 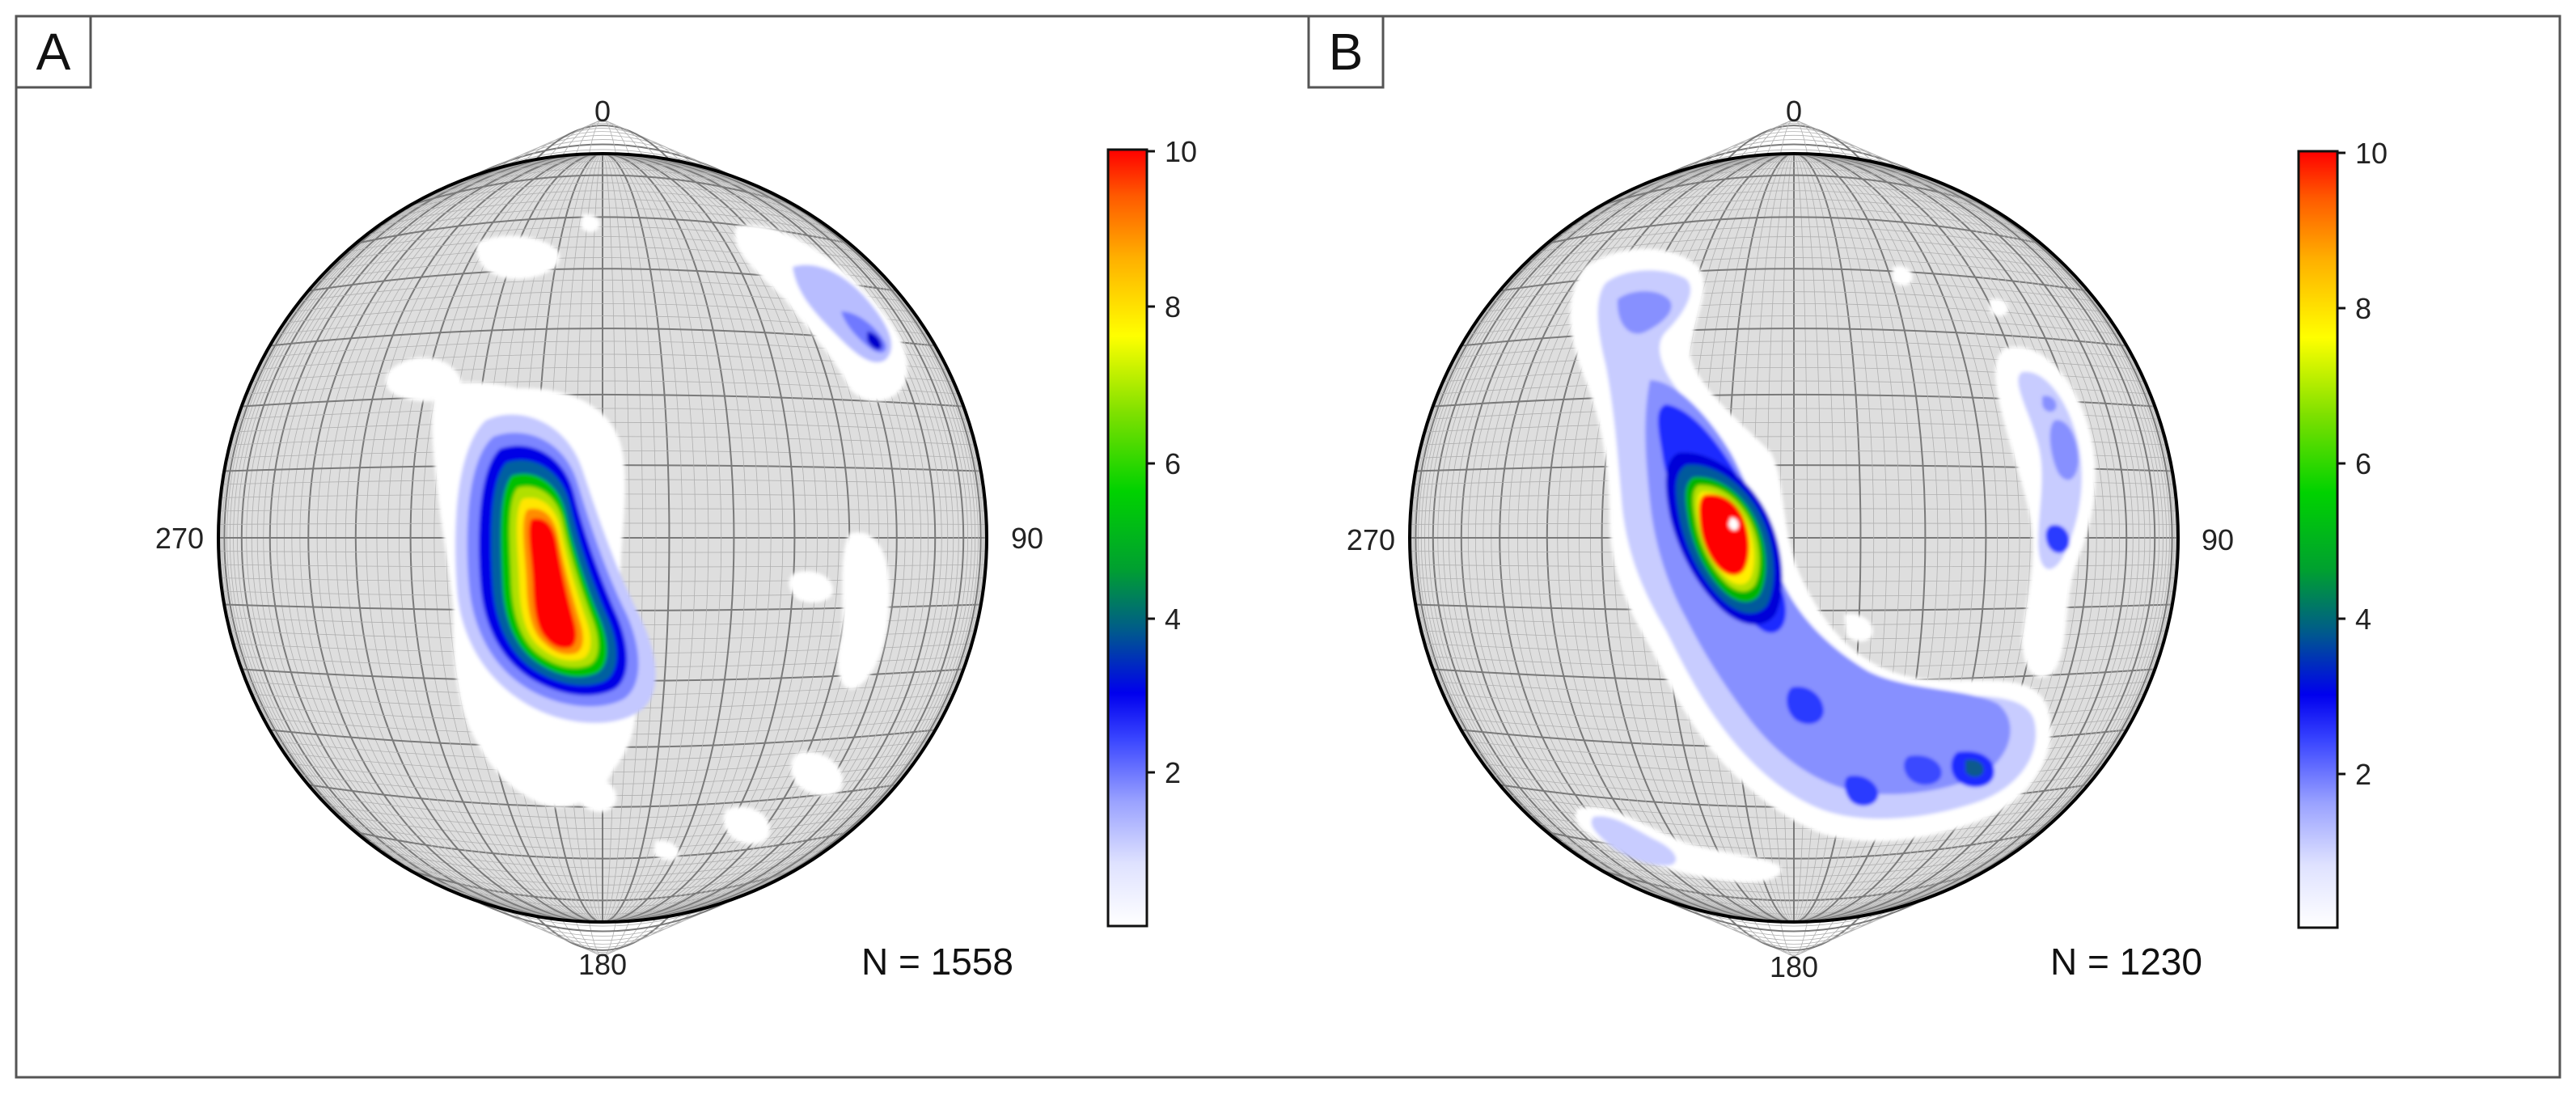 I want to click on colorbar-b-tick-10: 10, so click(x=2372, y=153).